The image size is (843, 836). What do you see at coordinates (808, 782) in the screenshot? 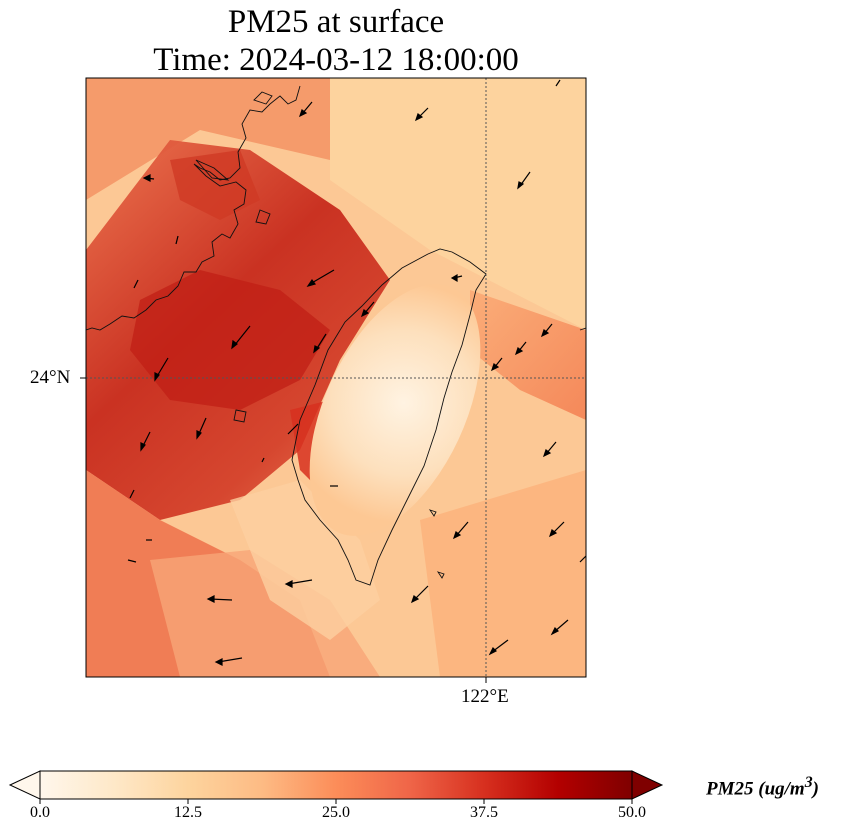
I see `colorbar-label-superscript: 3` at bounding box center [808, 782].